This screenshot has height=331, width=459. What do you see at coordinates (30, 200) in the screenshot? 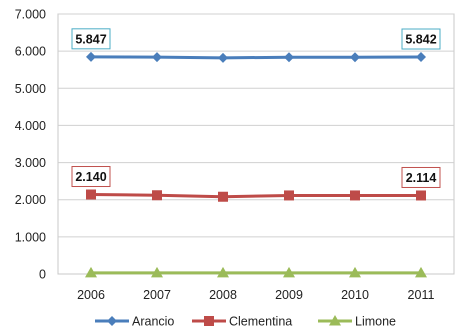
I see `y-tick-label: 2.000` at bounding box center [30, 200].